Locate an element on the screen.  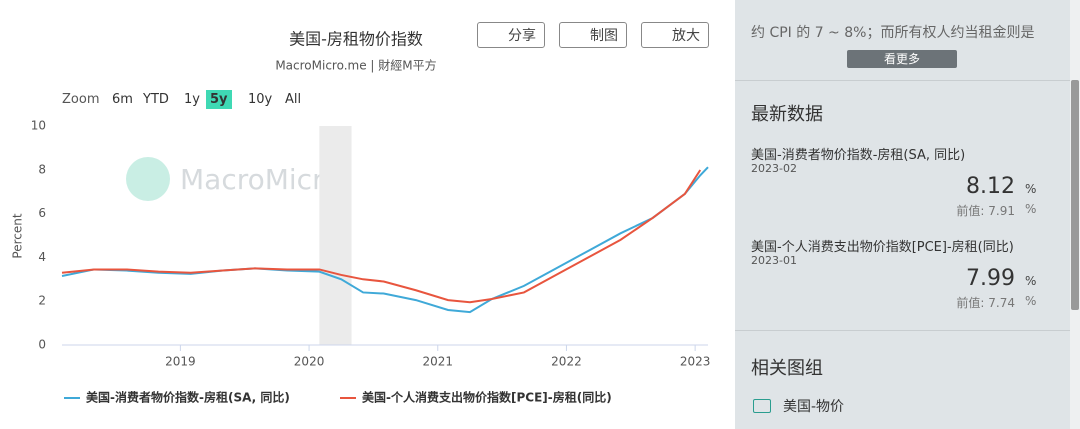
zoom-button: 6m is located at coordinates (122, 99).